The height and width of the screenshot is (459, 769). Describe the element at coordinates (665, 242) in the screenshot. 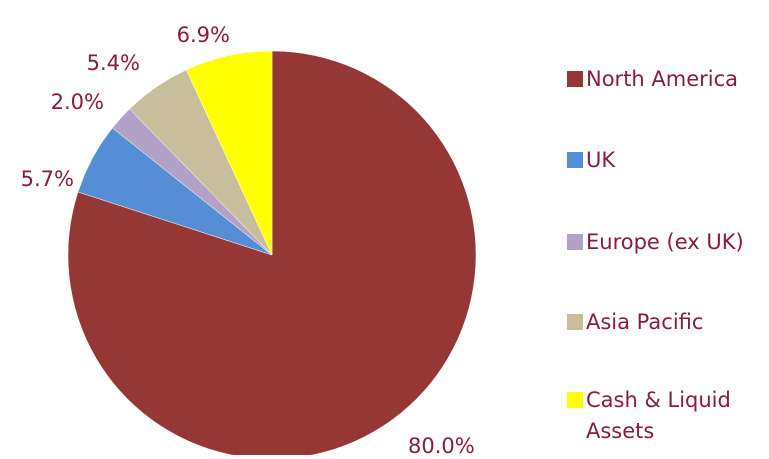

I see `legend-label: Europe (ex UK)` at that location.